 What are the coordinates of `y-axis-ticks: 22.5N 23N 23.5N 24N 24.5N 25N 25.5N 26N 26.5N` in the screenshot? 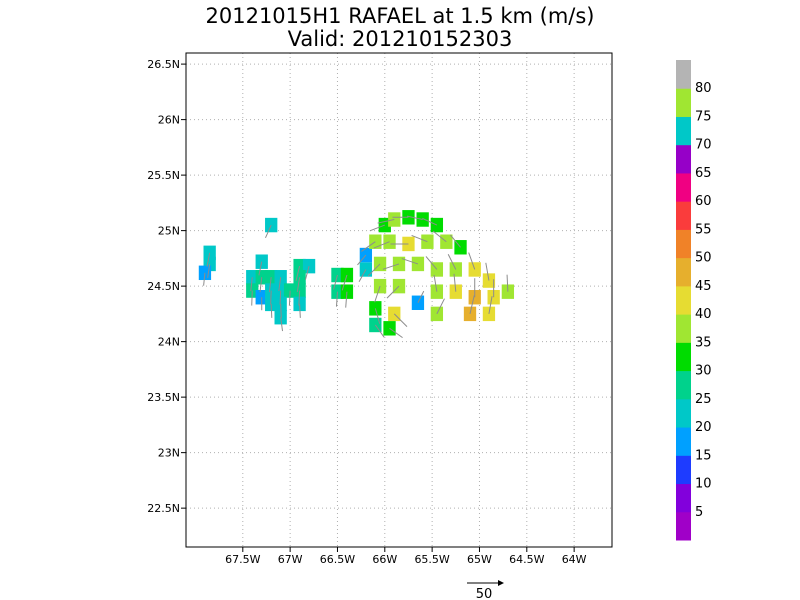 It's located at (166, 286).